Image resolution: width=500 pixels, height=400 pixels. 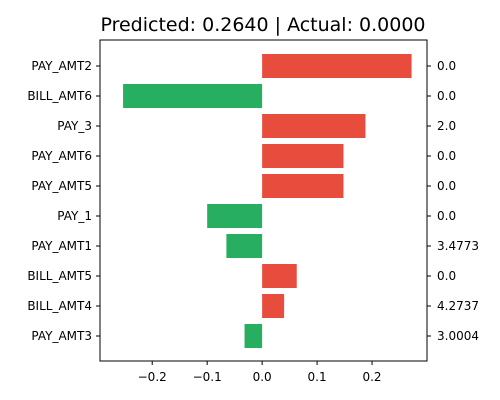 I want to click on feature-value-pay-amt3: 3.0004, so click(x=458, y=336).